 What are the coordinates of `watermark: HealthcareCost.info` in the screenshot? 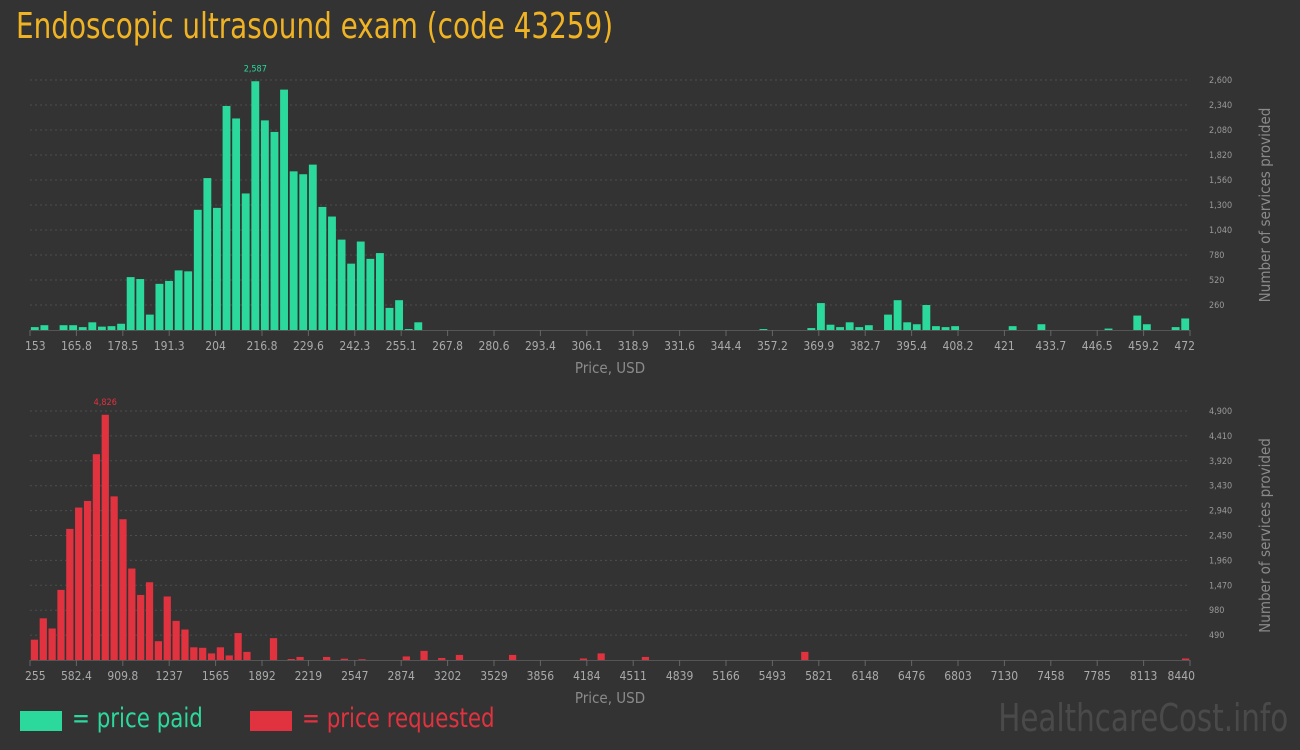 It's located at (1142, 718).